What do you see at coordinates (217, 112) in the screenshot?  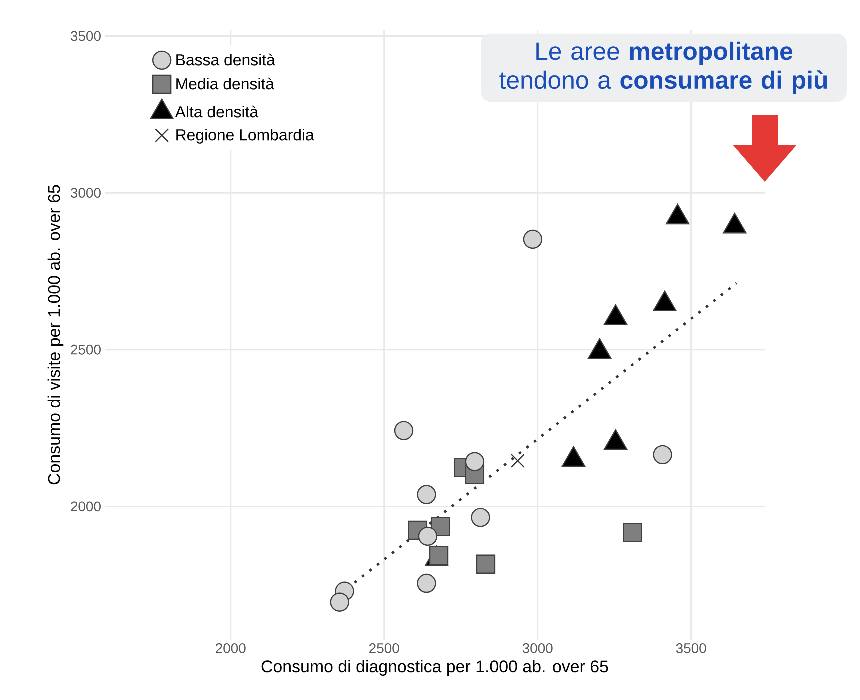 I see `legend-label: Alta densità` at bounding box center [217, 112].